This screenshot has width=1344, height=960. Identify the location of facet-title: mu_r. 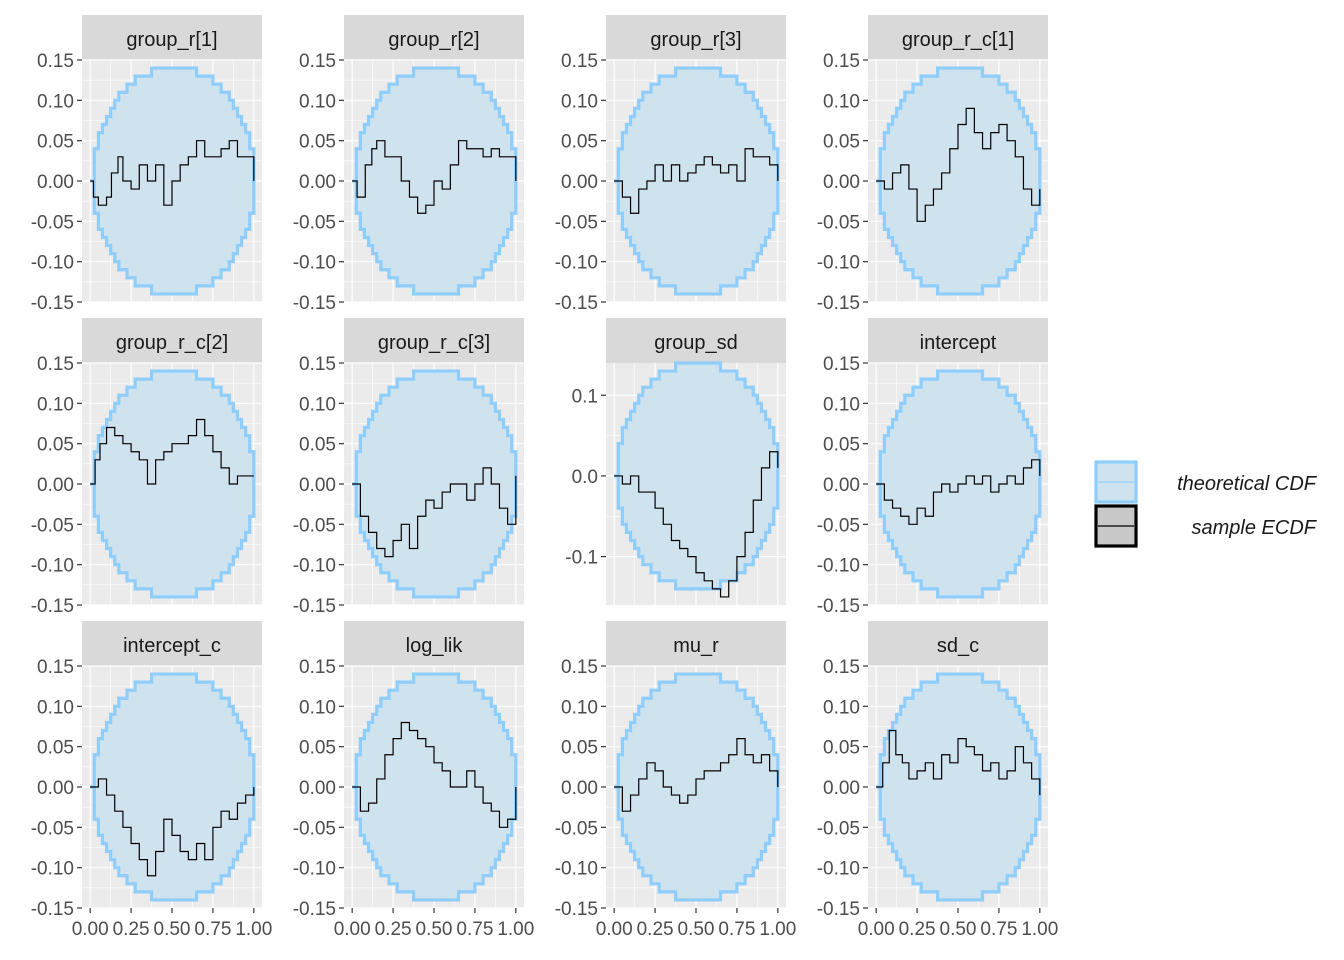
(696, 646).